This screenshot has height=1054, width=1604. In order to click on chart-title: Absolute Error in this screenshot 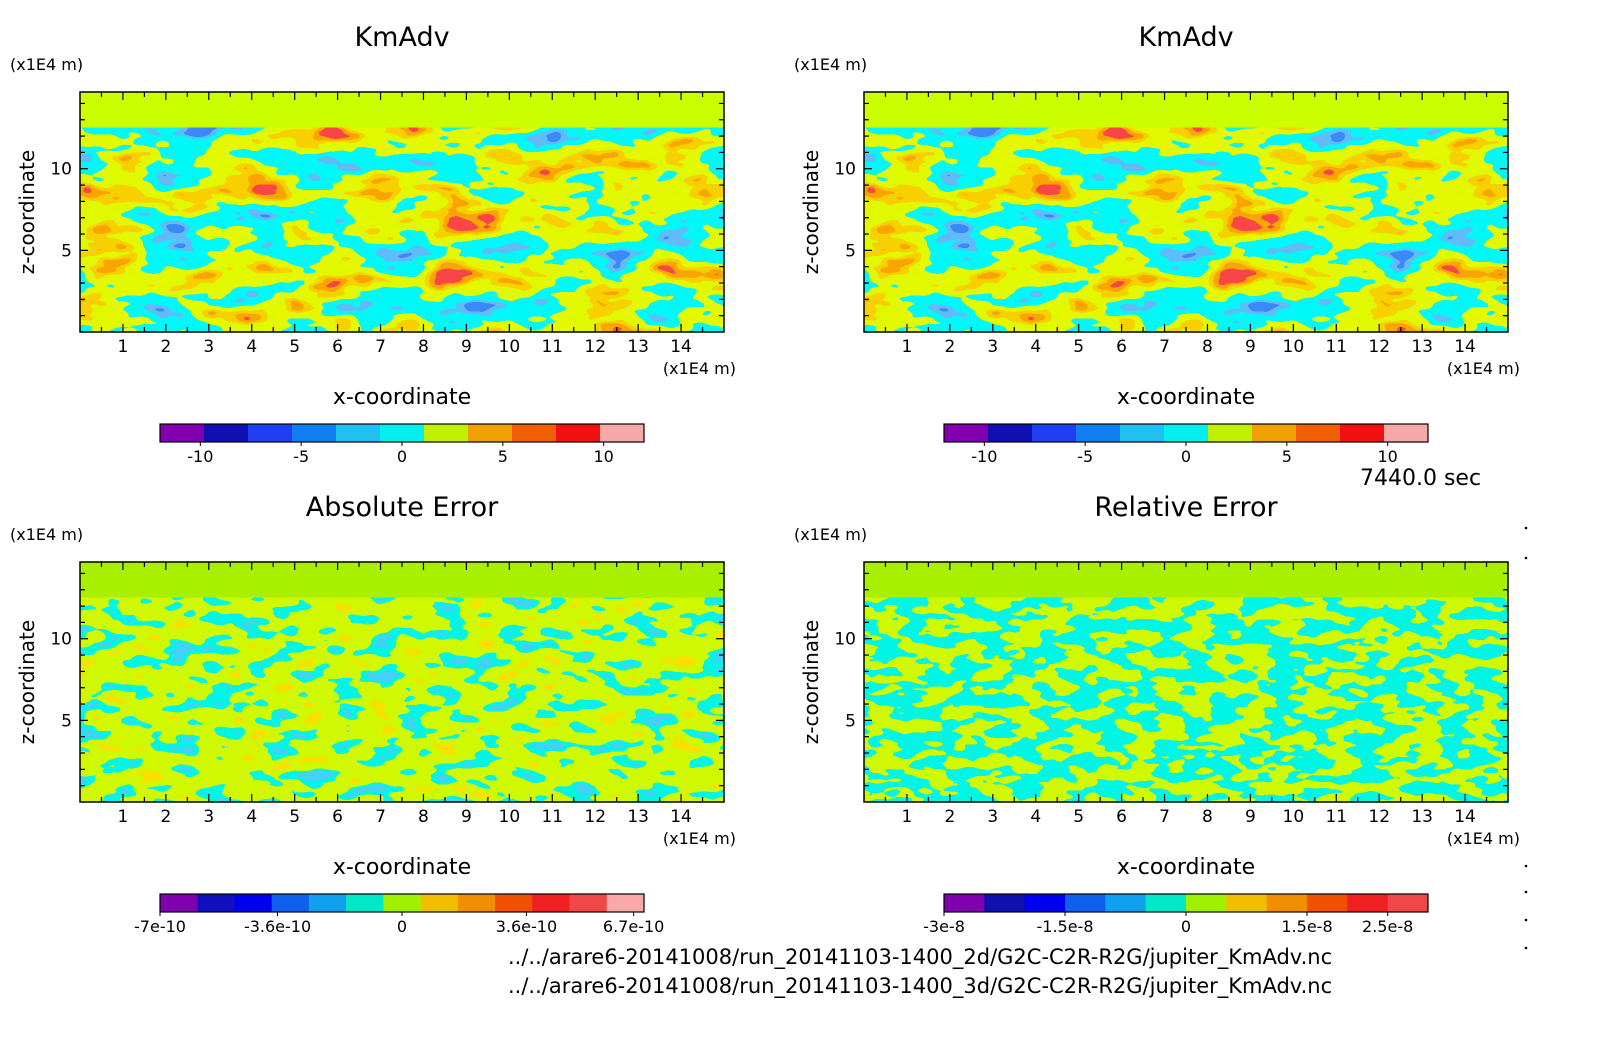, I will do `click(402, 507)`.